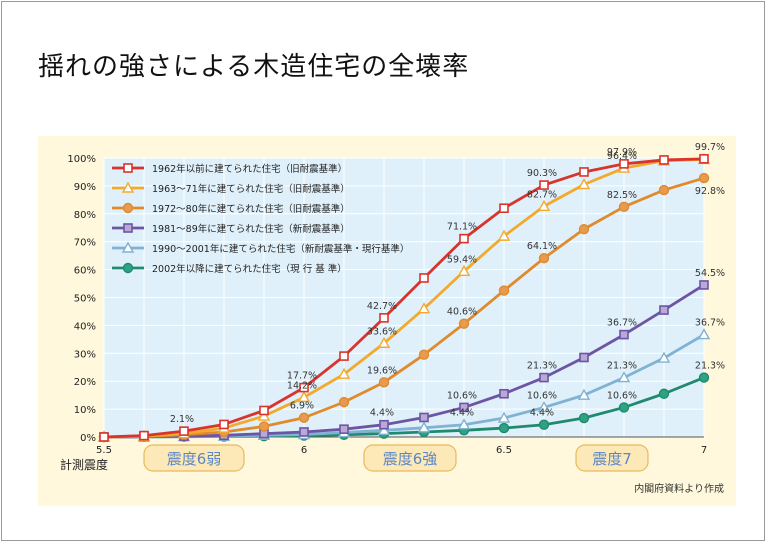  What do you see at coordinates (85, 354) in the screenshot?
I see `y-tick-label: 30%` at bounding box center [85, 354].